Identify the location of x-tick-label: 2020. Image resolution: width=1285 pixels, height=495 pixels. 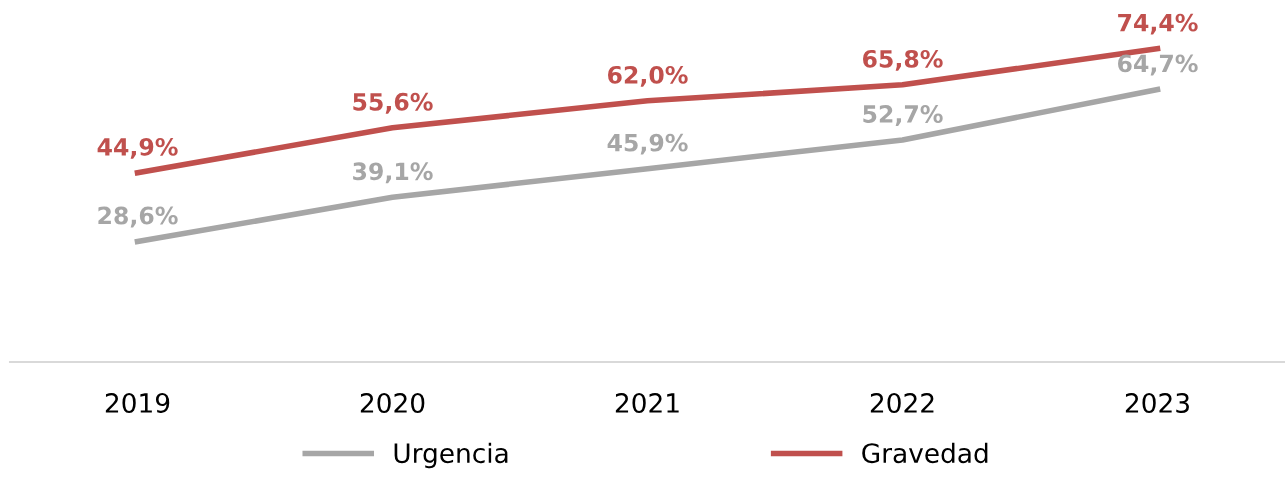
(392, 403).